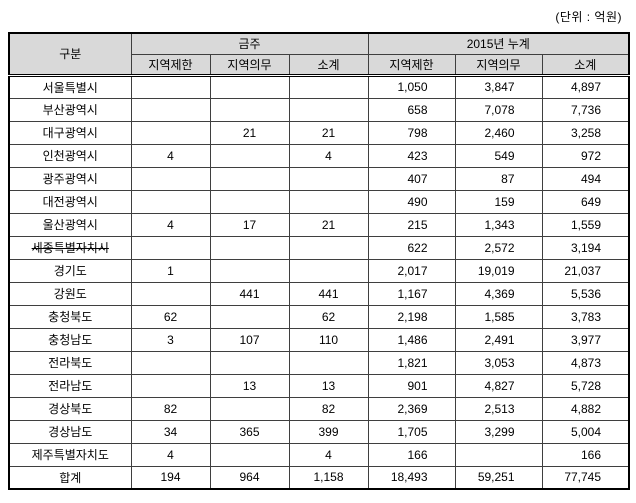 This screenshot has width=636, height=503. Describe the element at coordinates (411, 431) in the screenshot. I see `cumulative-value-cell: 1,705` at that location.